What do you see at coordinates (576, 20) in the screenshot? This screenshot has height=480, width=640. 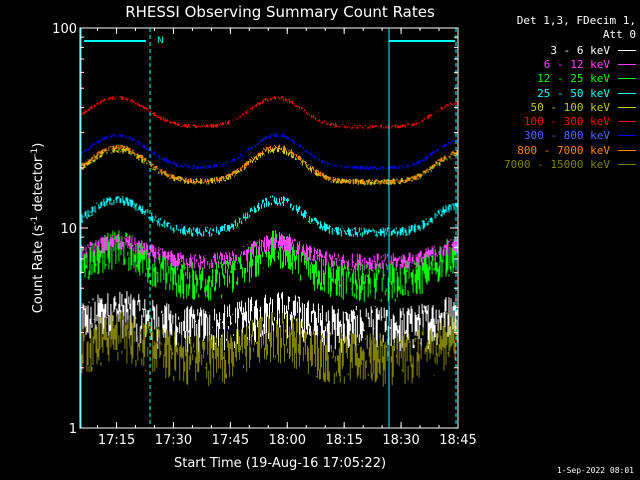 I see `legend-header-line1: Det 1,3, FDecim 1,` at bounding box center [576, 20].